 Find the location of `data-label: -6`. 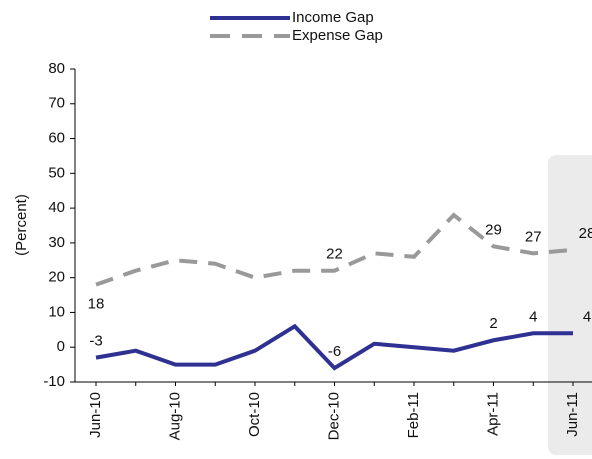

data-label: -6 is located at coordinates (334, 351).